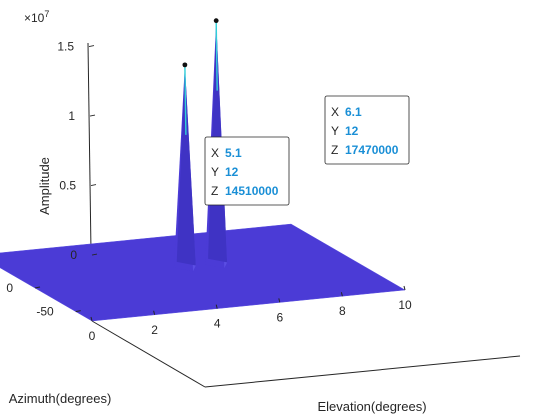 The image size is (560, 420). I want to click on z-tick-label: 1, so click(71, 116).